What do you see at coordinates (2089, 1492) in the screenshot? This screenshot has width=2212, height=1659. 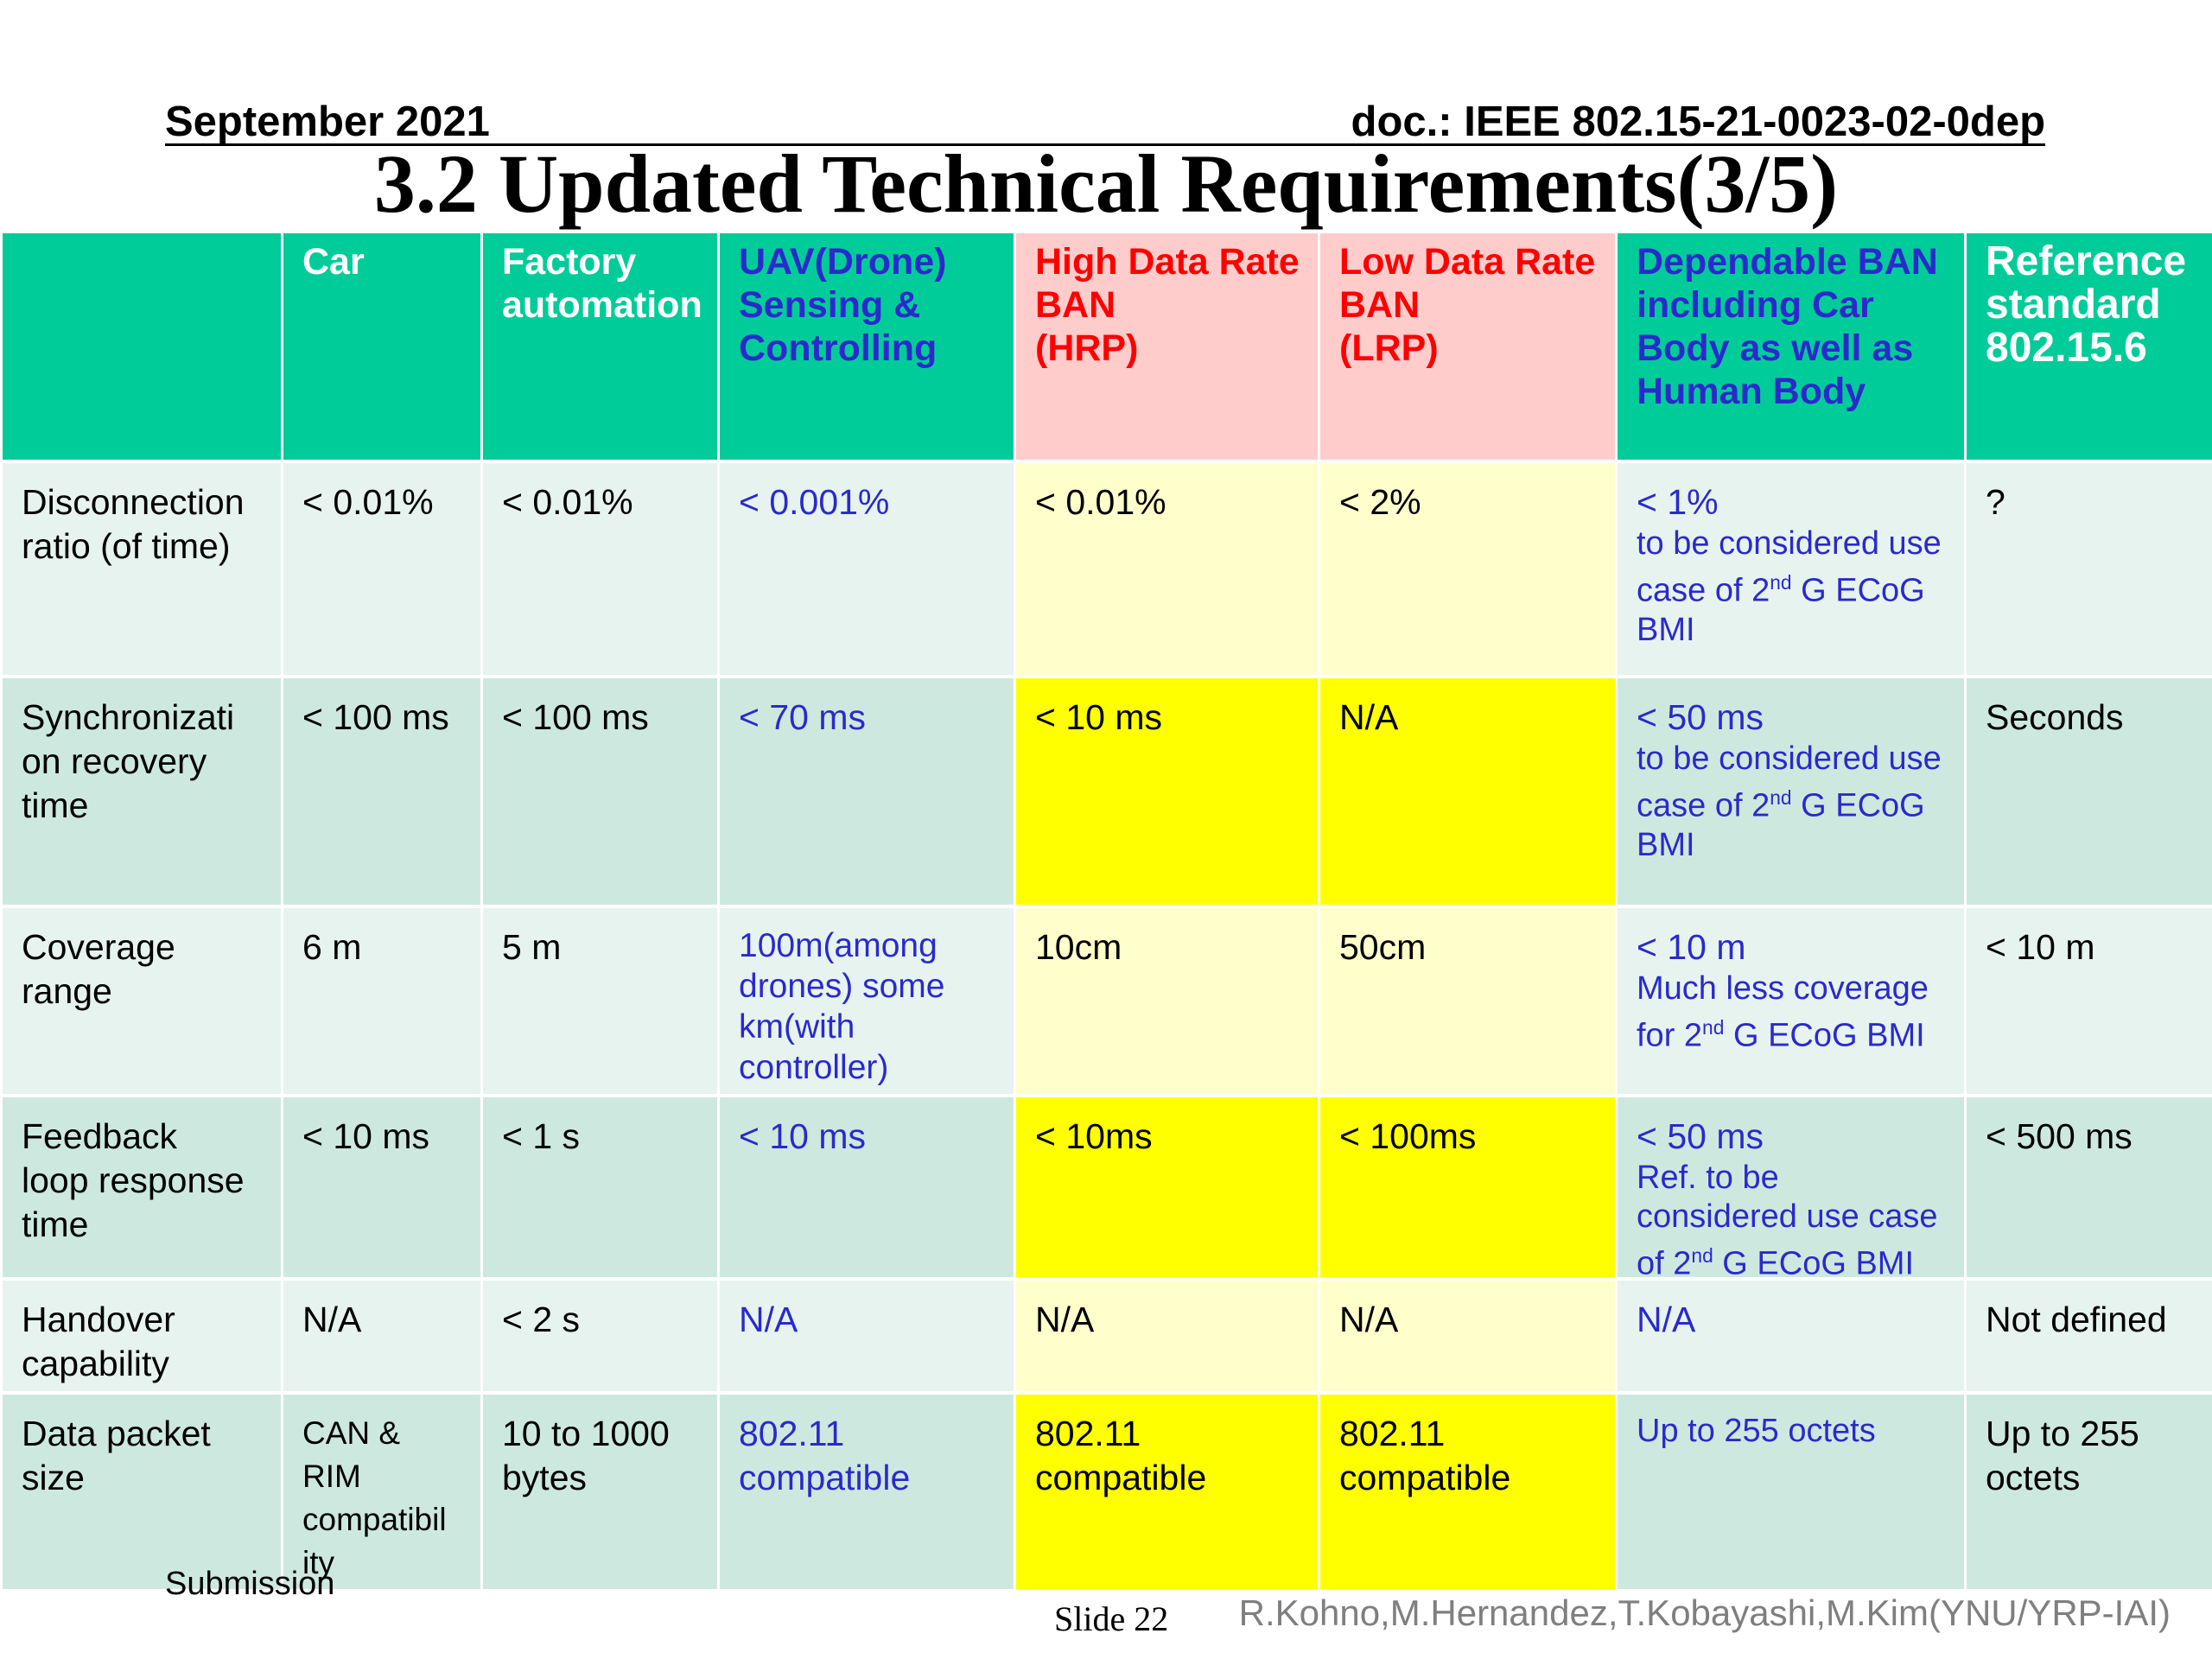 I see `cell-reference: Up to 255 octets` at bounding box center [2089, 1492].